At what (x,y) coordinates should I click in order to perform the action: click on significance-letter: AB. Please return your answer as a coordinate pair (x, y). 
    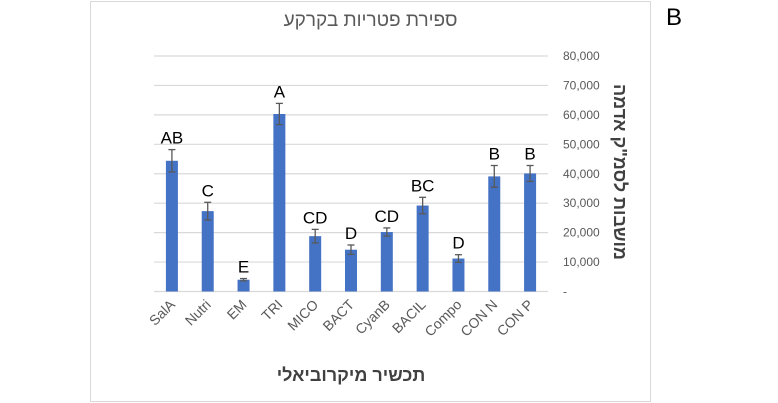
    Looking at the image, I should click on (172, 138).